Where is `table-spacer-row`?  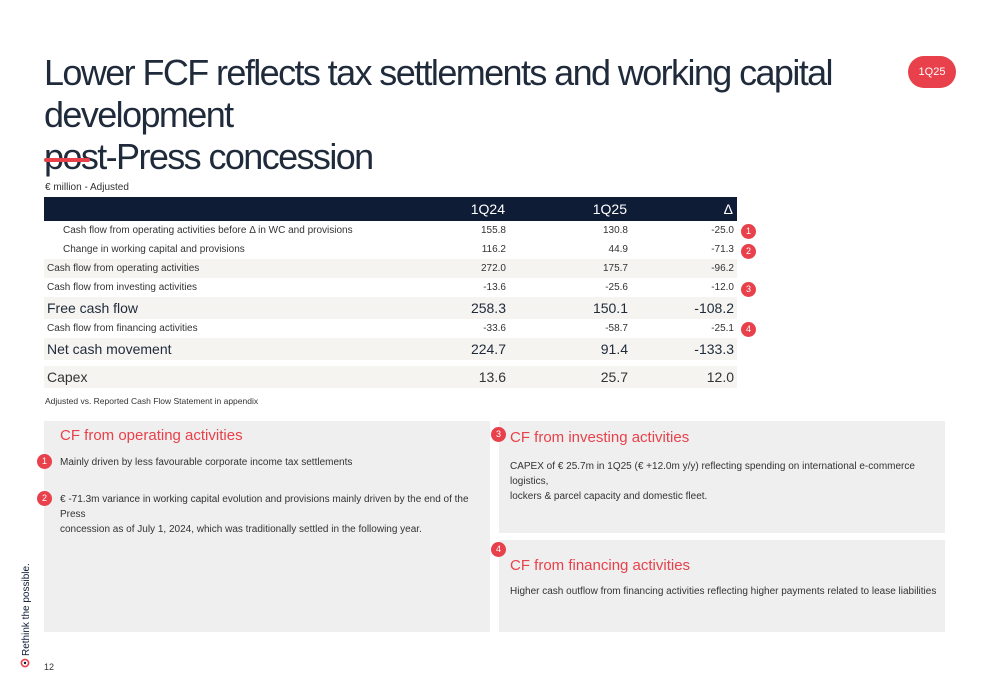
table-spacer-row is located at coordinates (390, 363).